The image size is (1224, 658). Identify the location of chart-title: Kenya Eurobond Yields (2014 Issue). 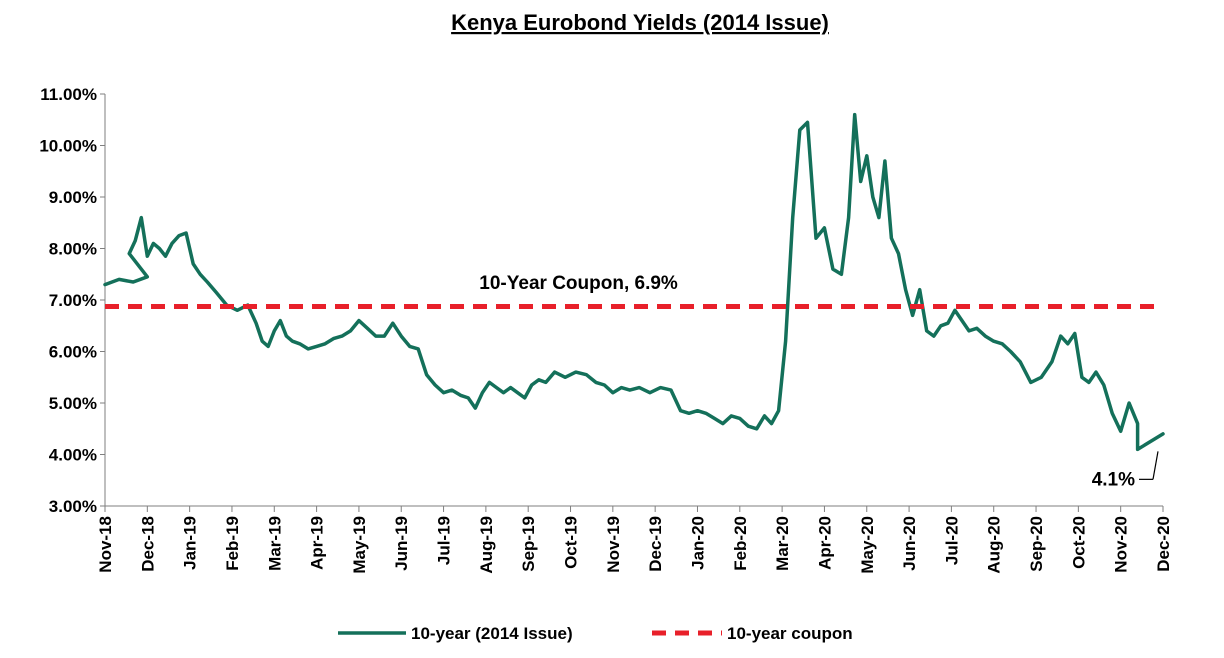
(640, 22).